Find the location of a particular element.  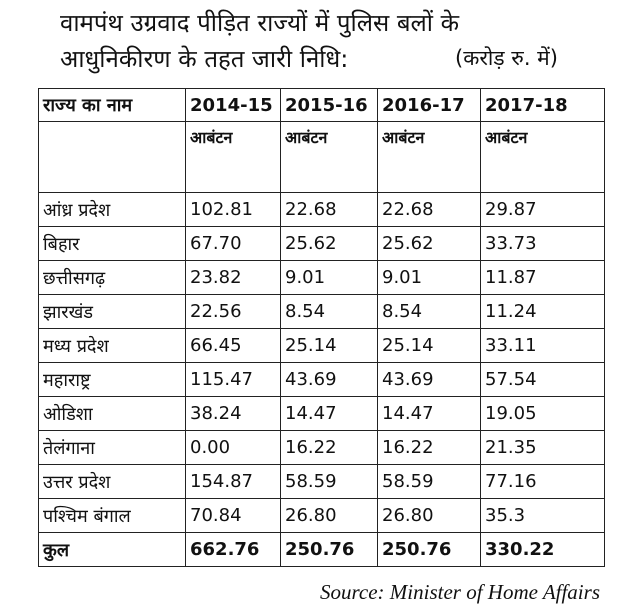

value-cell: 22.56 is located at coordinates (233, 311).